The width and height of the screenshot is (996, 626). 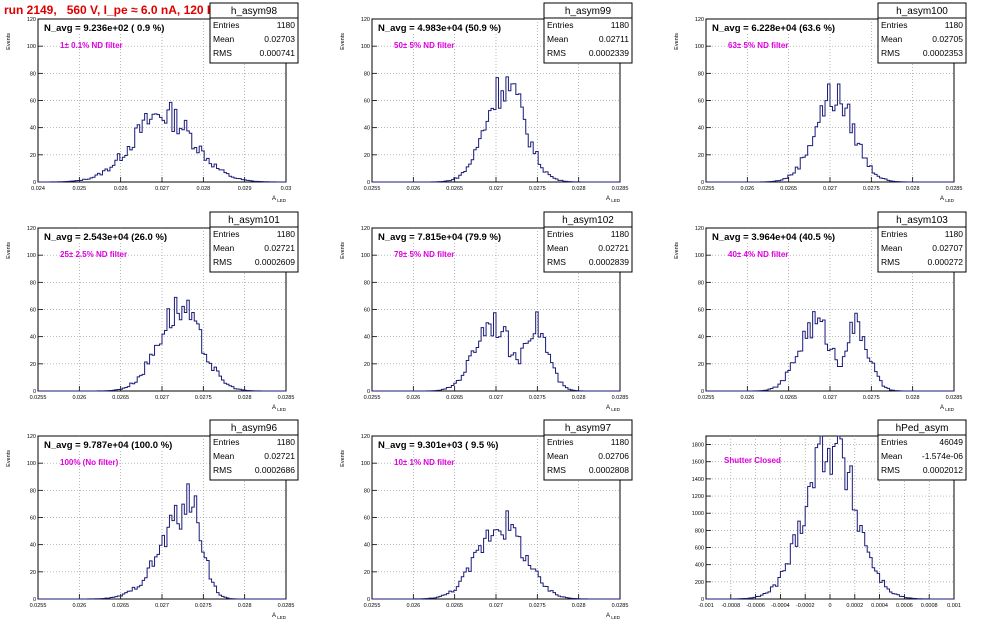 What do you see at coordinates (699, 566) in the screenshot?
I see `y-tick-label: 400` at bounding box center [699, 566].